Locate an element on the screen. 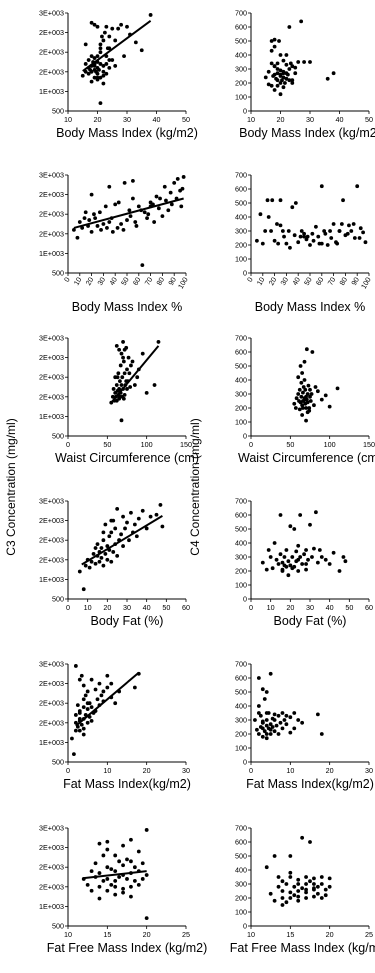 Image resolution: width=375 pixels, height=973 pixels. chart-4-x-tick-label: 20 is located at coordinates (273, 281).